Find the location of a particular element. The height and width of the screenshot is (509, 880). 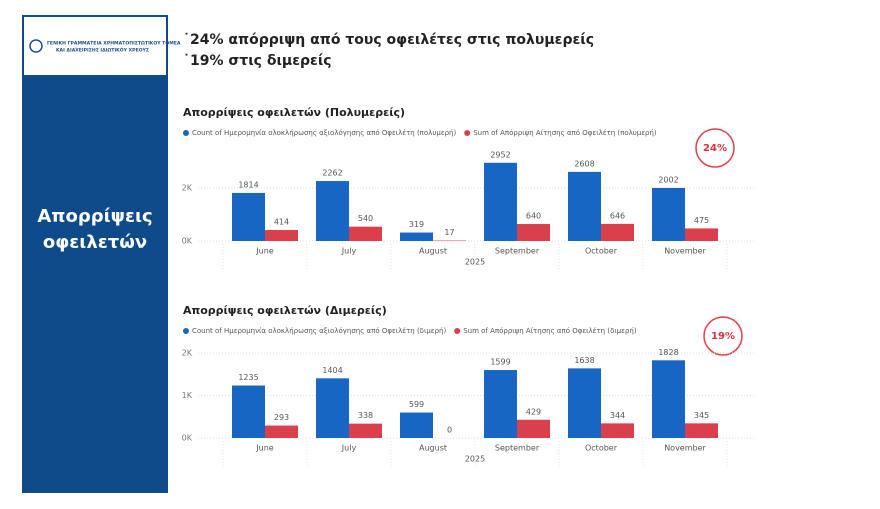

value-label: 599 is located at coordinates (416, 404).